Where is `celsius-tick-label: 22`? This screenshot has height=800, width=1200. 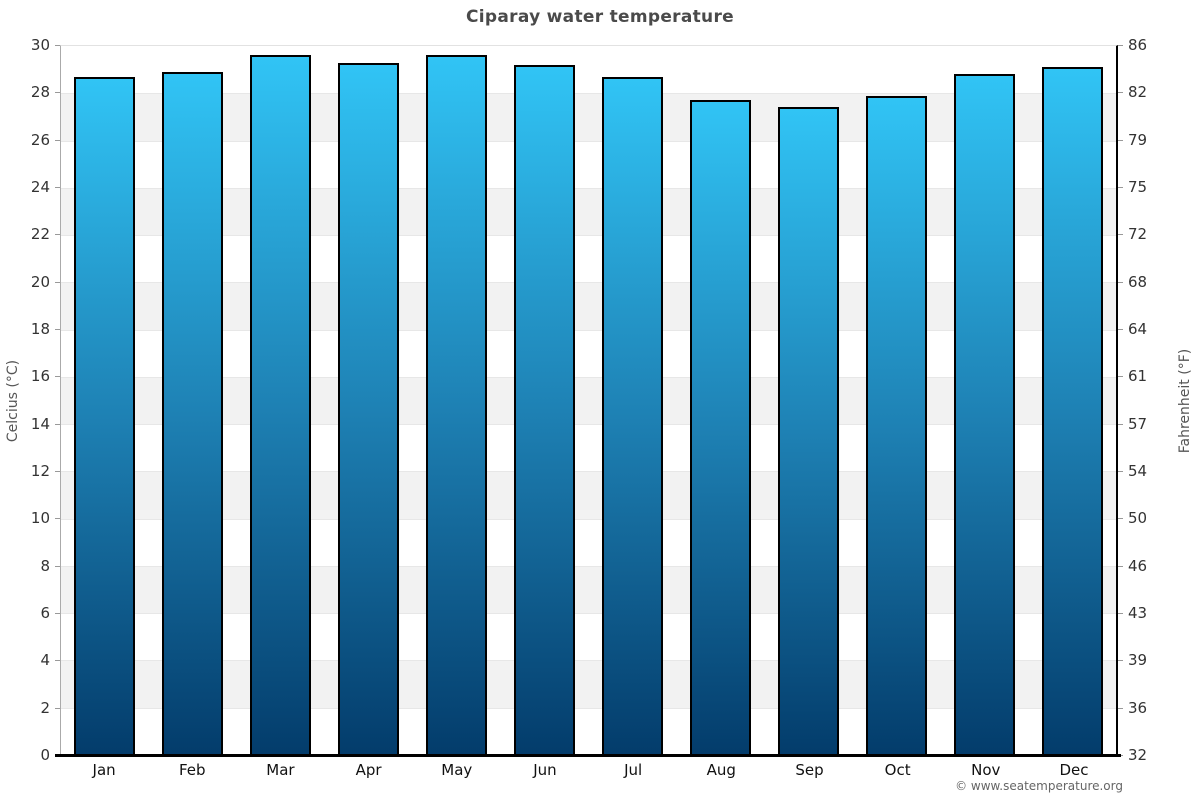
celsius-tick-label: 22 is located at coordinates (40, 234).